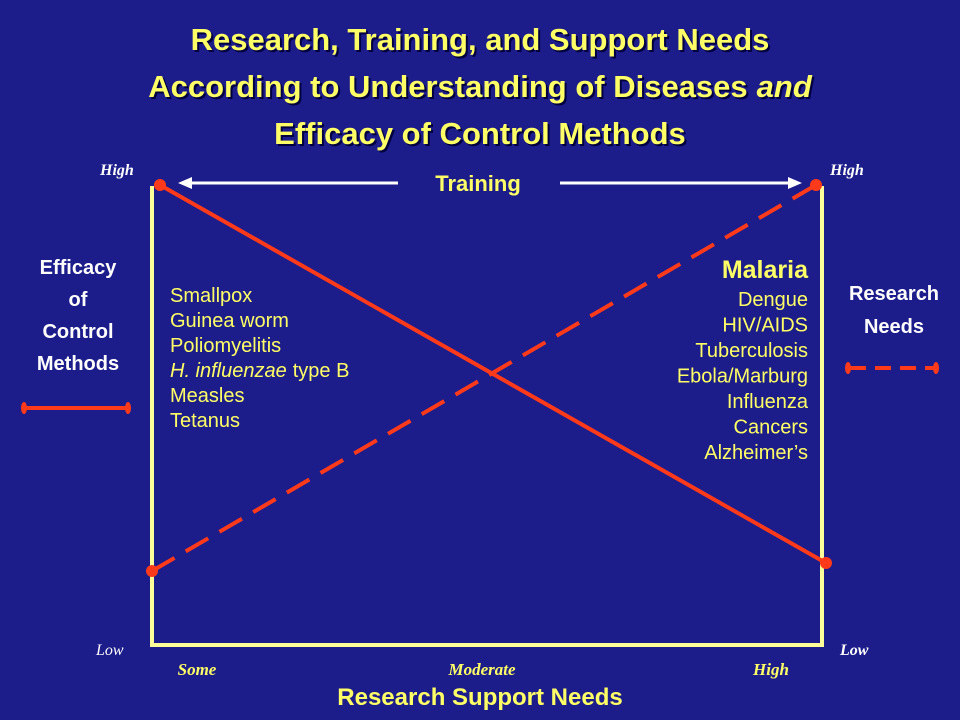 This screenshot has height=720, width=960. Describe the element at coordinates (846, 170) in the screenshot. I see `right-top-label: High` at that location.